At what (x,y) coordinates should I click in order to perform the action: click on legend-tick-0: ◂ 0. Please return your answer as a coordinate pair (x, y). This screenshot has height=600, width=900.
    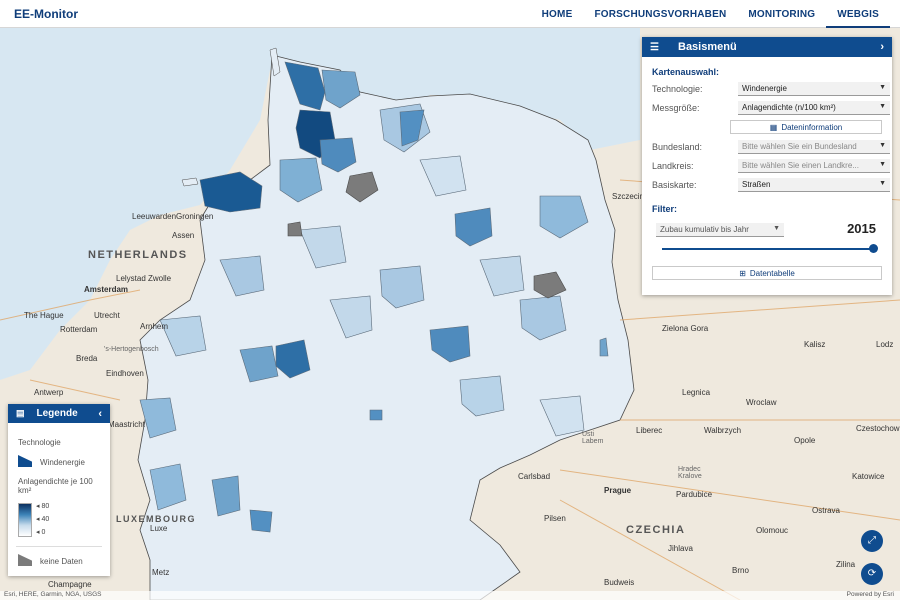
    Looking at the image, I should click on (41, 532).